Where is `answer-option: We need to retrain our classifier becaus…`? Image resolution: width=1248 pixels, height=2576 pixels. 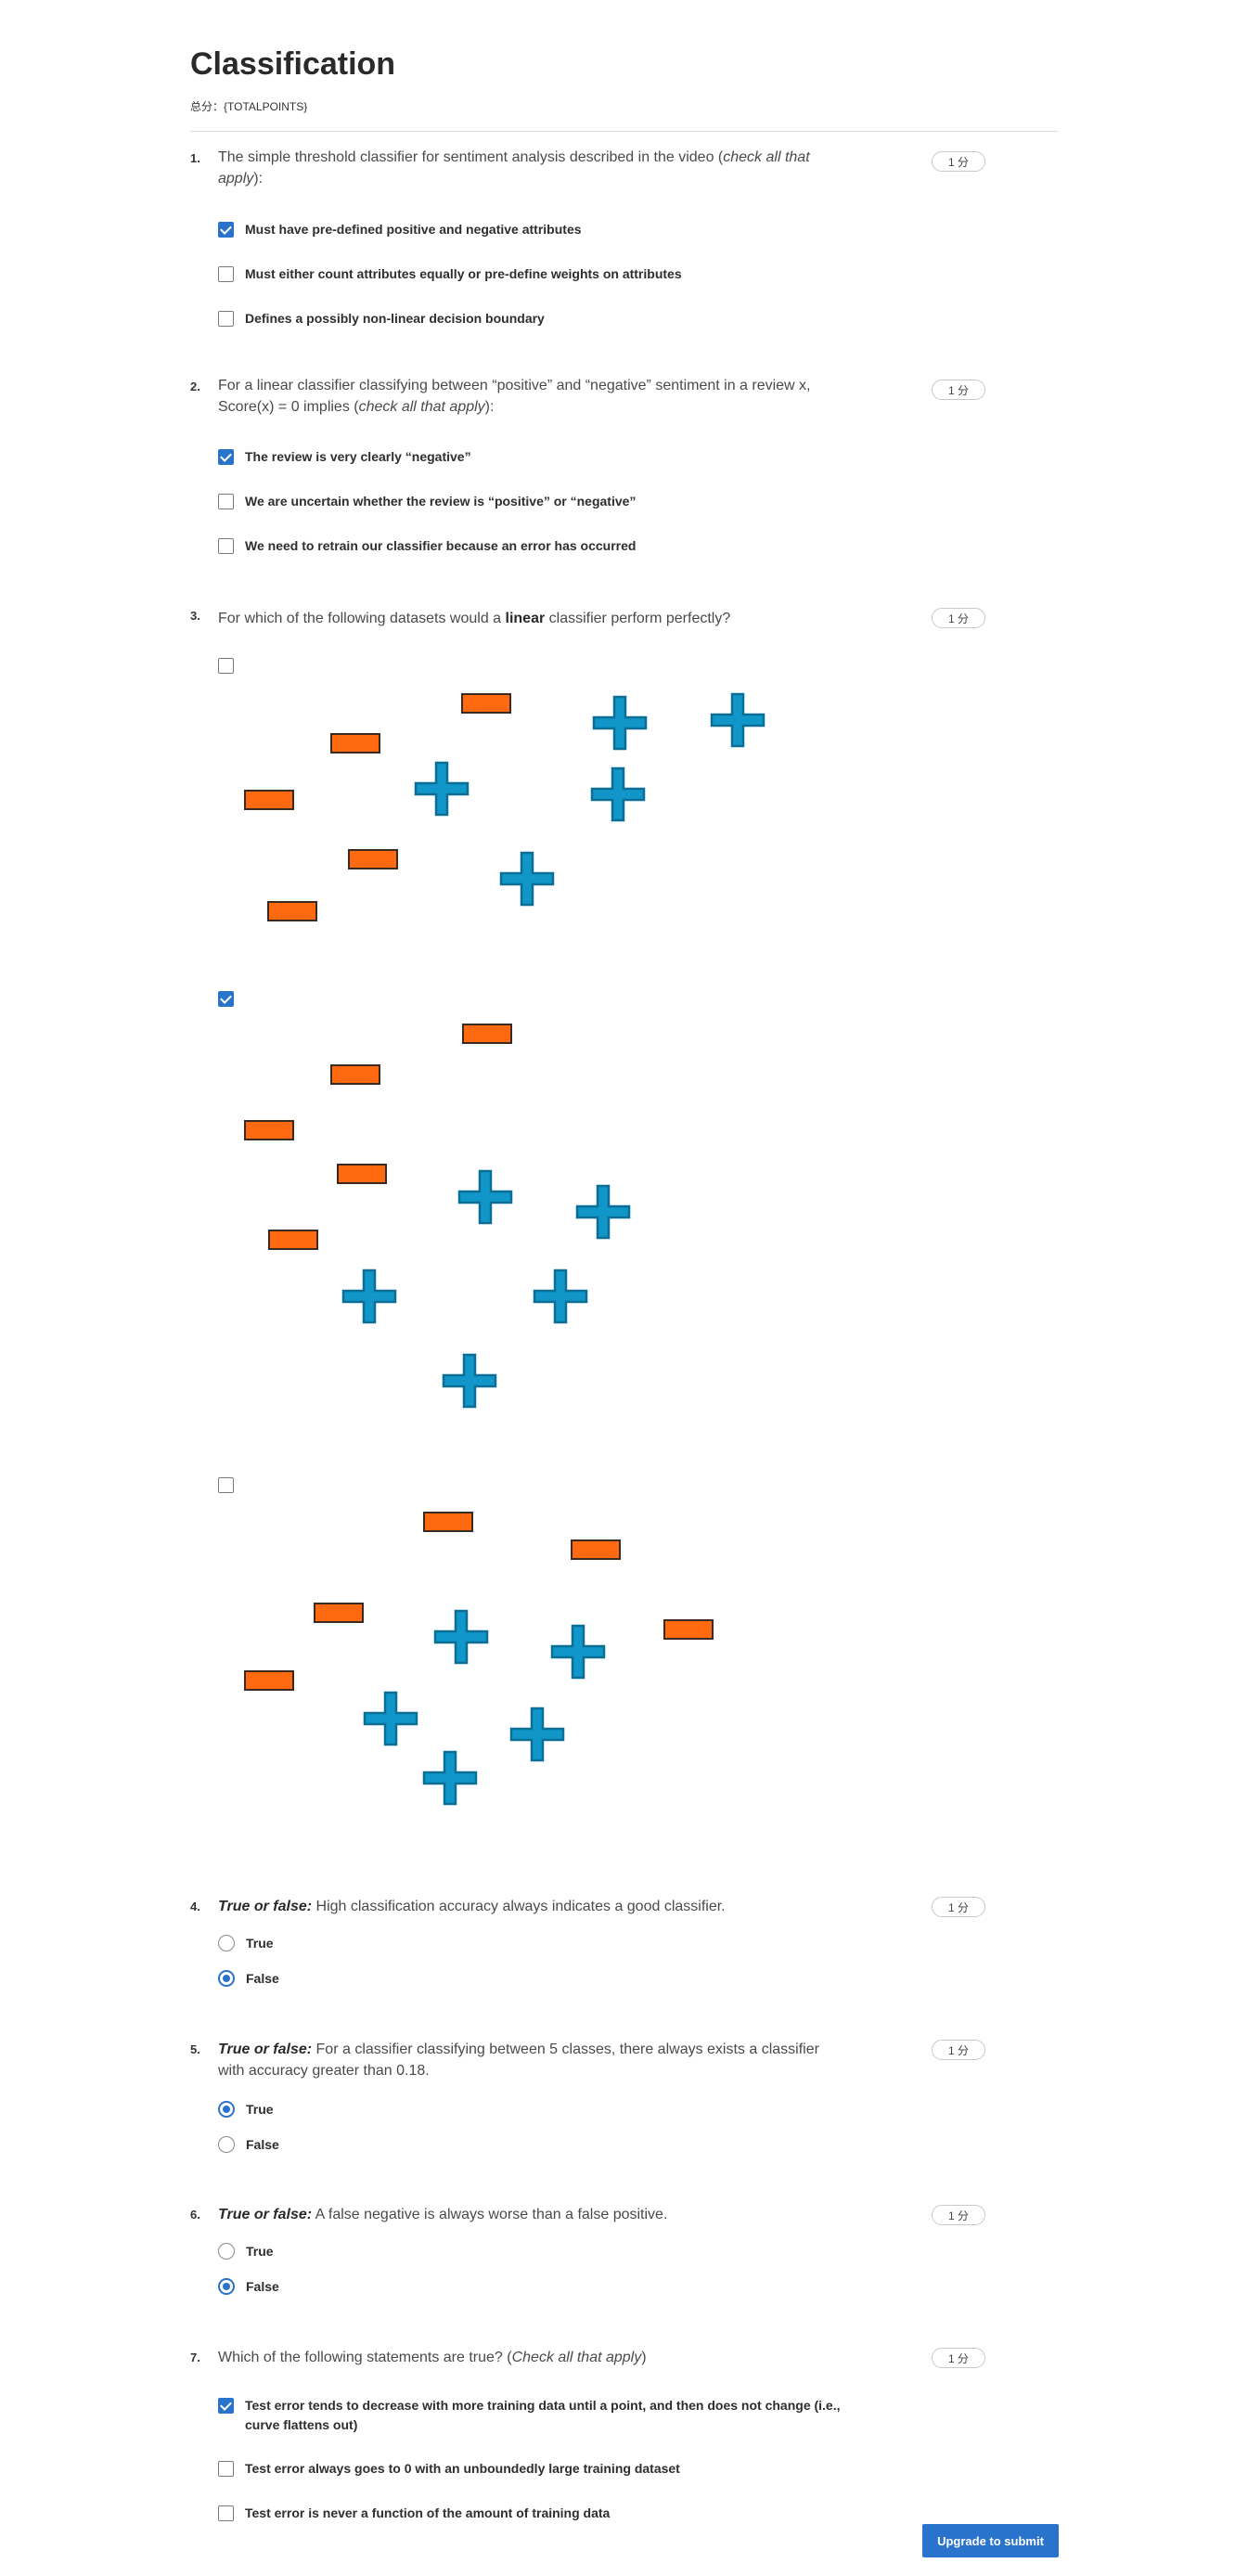
answer-option: We need to retrain our classifier becaus… is located at coordinates (547, 546).